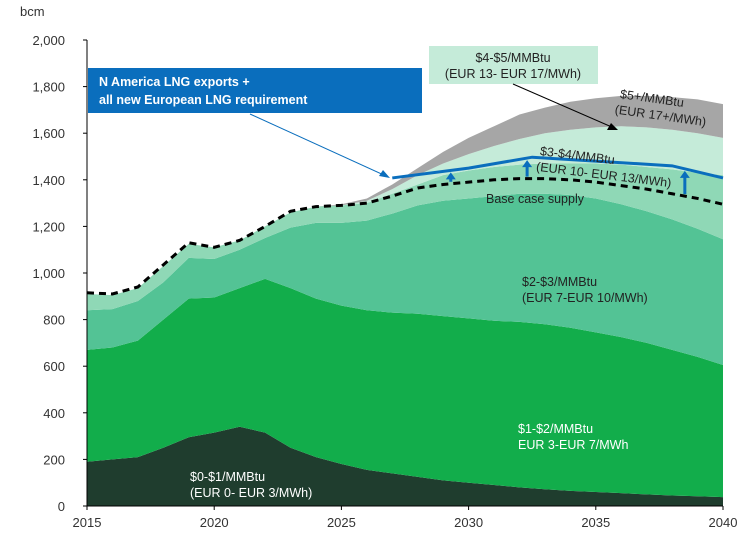  What do you see at coordinates (585, 298) in the screenshot?
I see `label-2-3-line2: (EUR 7-EUR 10/MWh)` at bounding box center [585, 298].